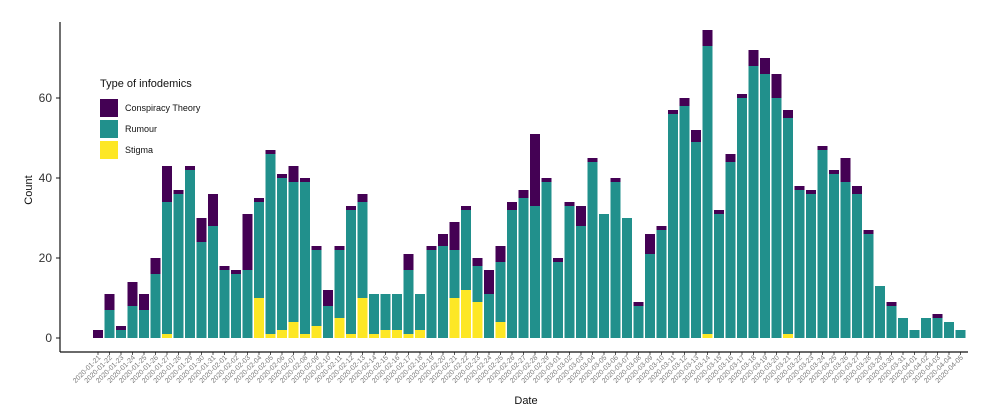  What do you see at coordinates (46, 98) in the screenshot?
I see `y-tick-label: 60` at bounding box center [46, 98].